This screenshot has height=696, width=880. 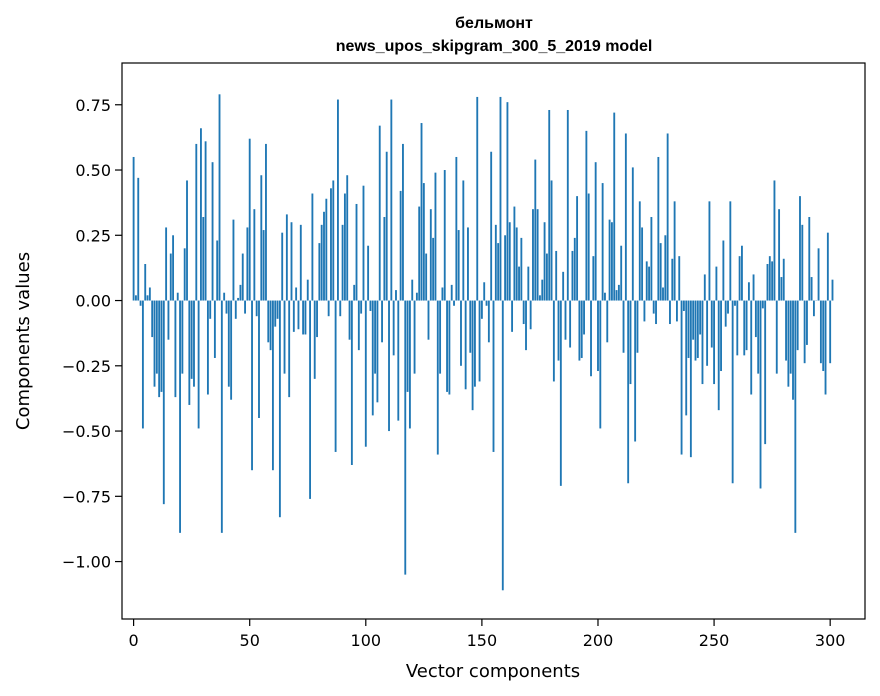 What do you see at coordinates (494, 46) in the screenshot?
I see `chart-subtitle: news_upos_skipgram_300_5_2019 model` at bounding box center [494, 46].